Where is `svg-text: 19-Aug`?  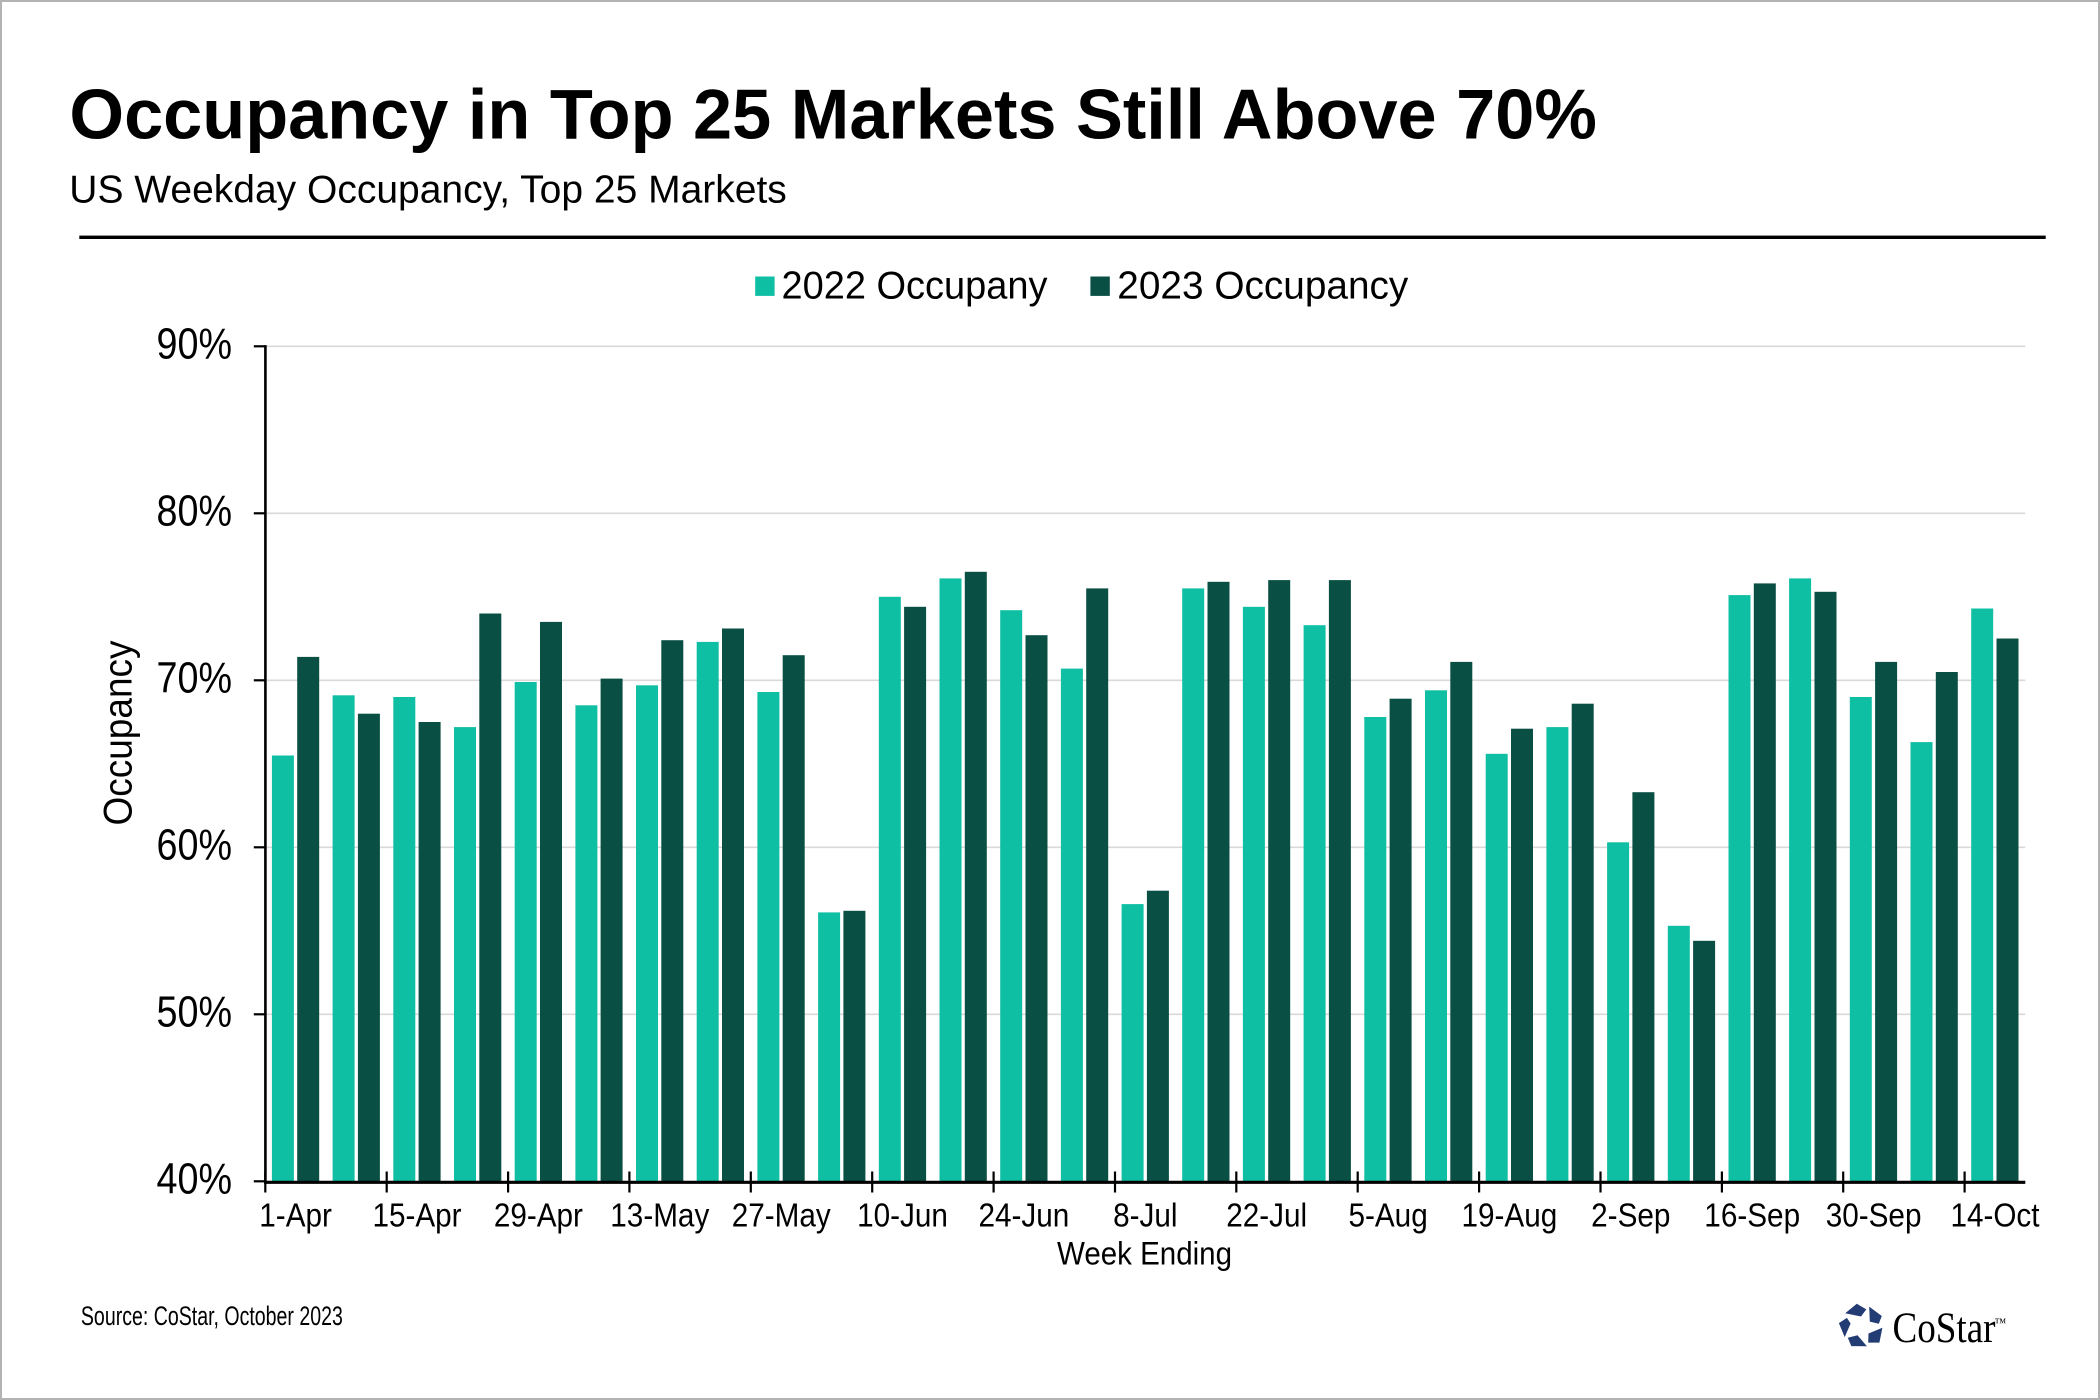 svg-text: 19-Aug is located at coordinates (1510, 1215).